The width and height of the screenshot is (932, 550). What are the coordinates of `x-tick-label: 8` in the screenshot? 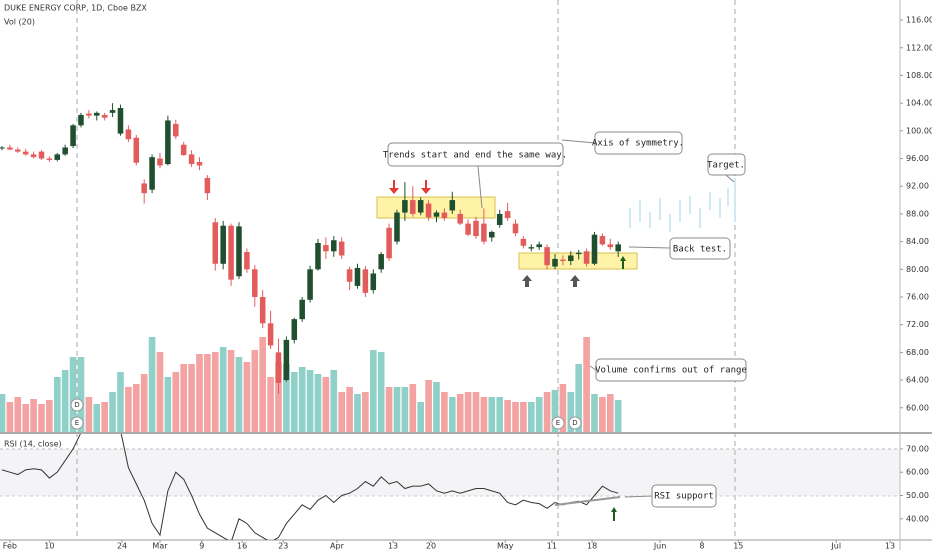 It's located at (701, 546).